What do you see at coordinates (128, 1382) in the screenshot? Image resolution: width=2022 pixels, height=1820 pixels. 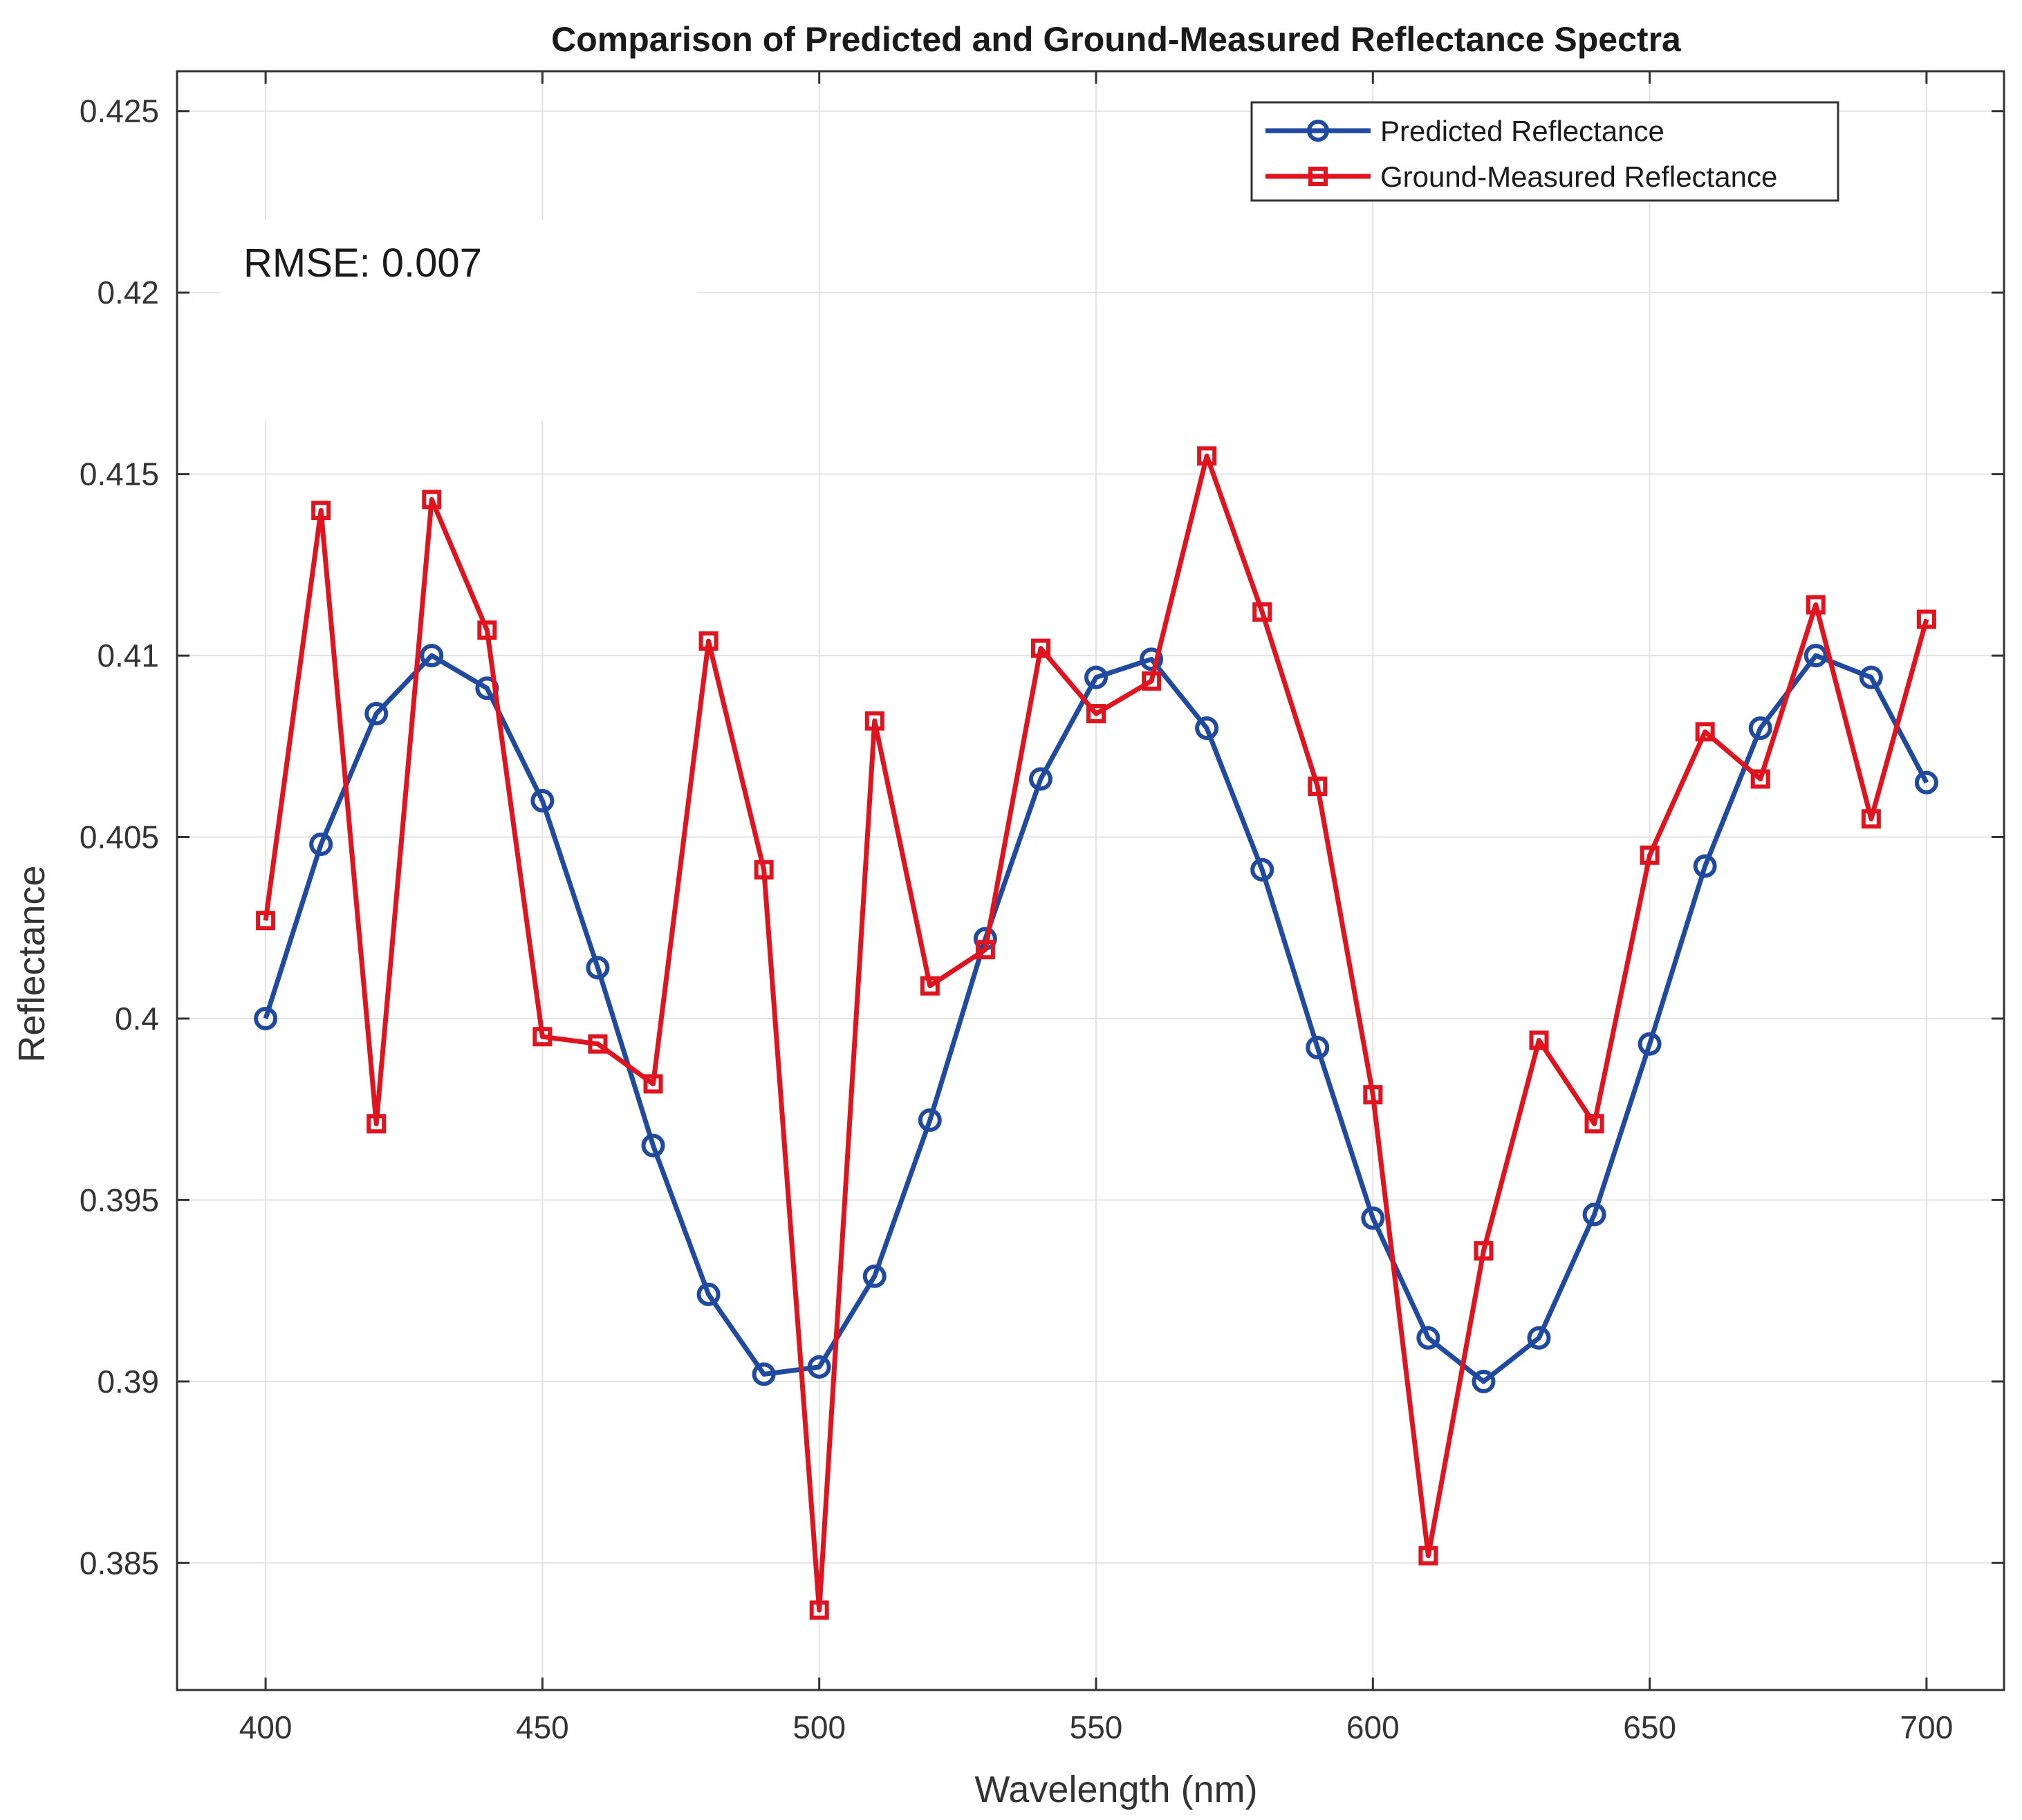 I see `y-tick-label: 0.39` at bounding box center [128, 1382].